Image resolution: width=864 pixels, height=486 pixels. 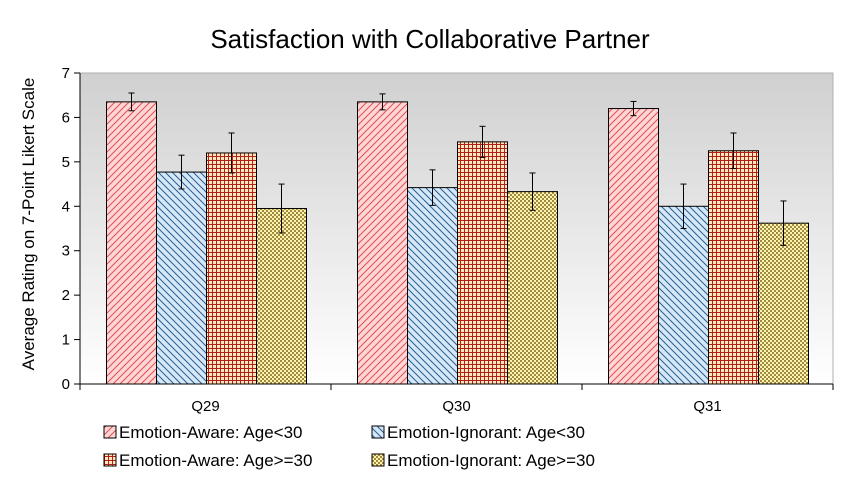 I want to click on x-ticks: Q29 Q30 Q31, so click(x=456, y=399).